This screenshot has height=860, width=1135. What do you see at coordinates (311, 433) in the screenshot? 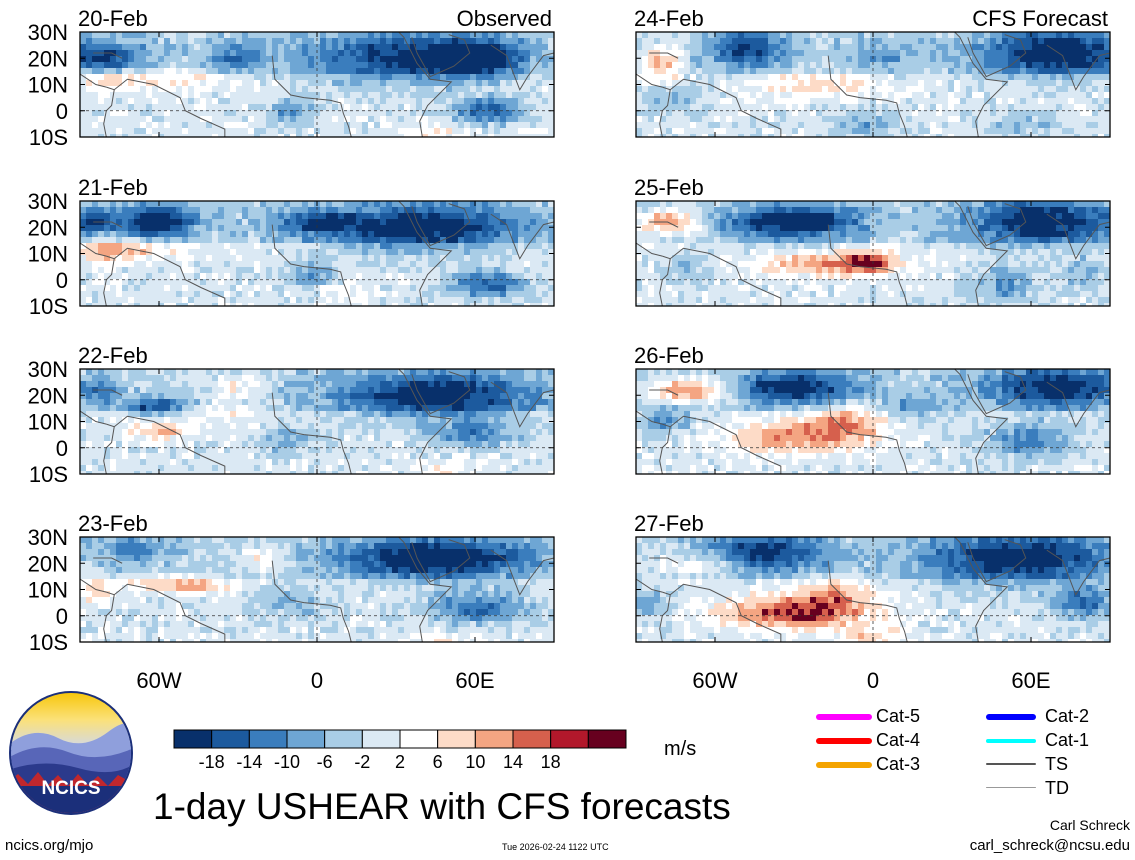
I see `coastline` at bounding box center [311, 433].